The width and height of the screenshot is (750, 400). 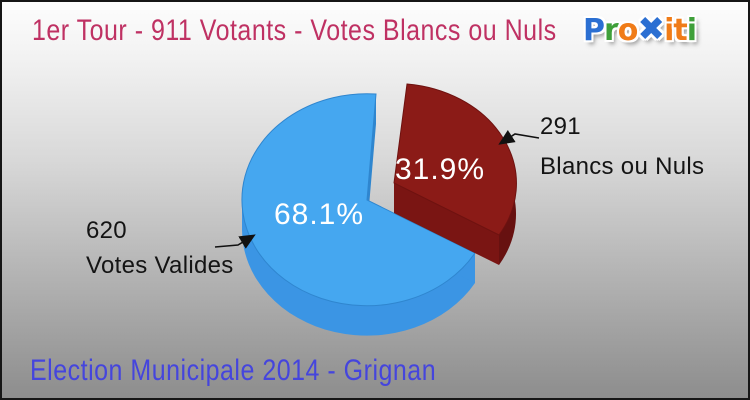 I want to click on callout-valides-arrow, so click(x=235, y=241).